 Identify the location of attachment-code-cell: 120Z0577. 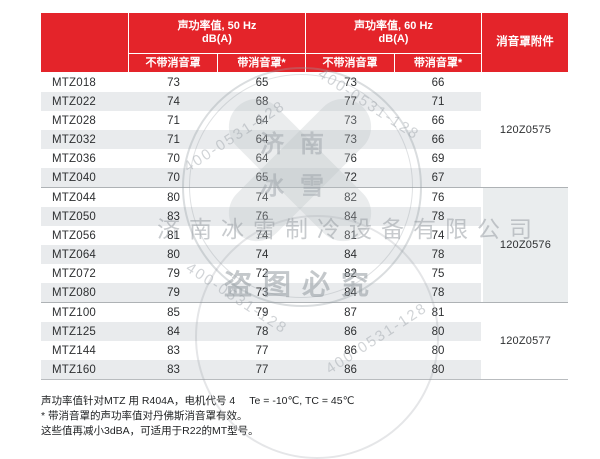
(525, 341).